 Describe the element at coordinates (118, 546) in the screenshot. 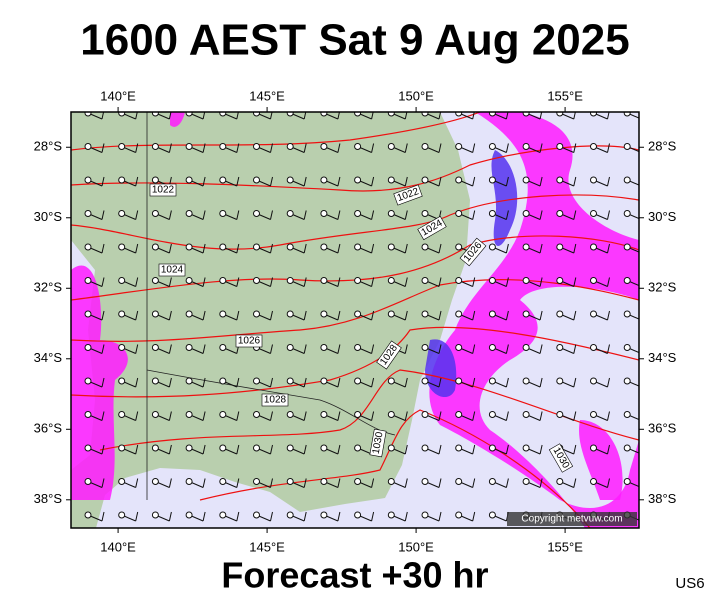

I see `lon-tick-label: 140°E` at that location.